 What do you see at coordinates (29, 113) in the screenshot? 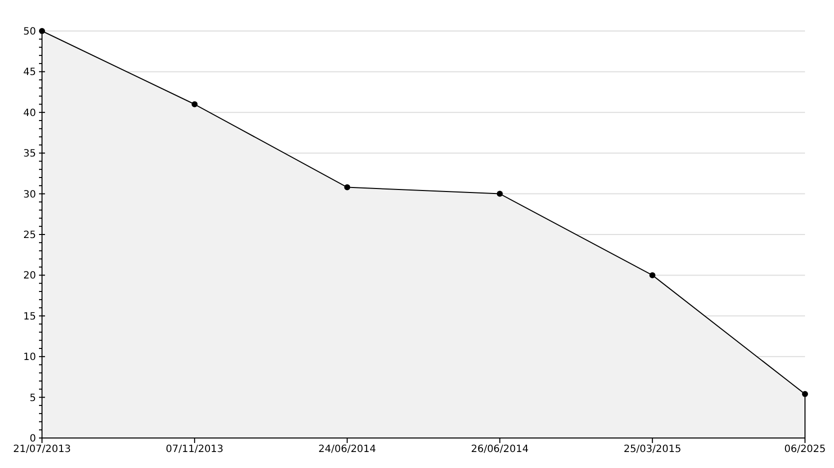
I see `y-tick-label: 40` at bounding box center [29, 113].